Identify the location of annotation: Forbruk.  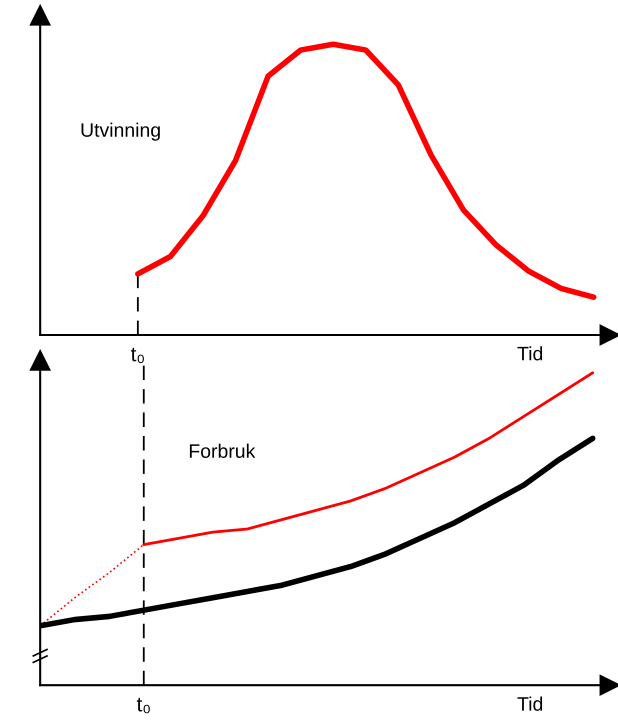
(223, 451).